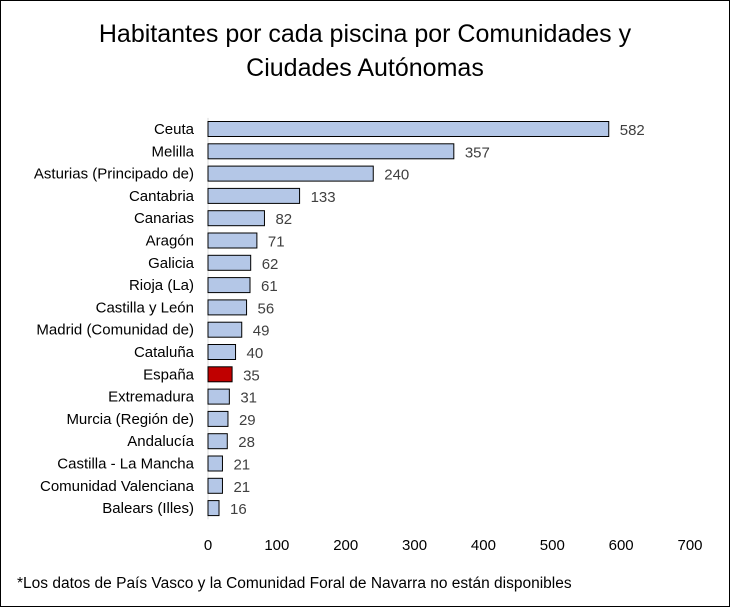 The width and height of the screenshot is (730, 607). Describe the element at coordinates (255, 353) in the screenshot. I see `data-label: 40` at that location.